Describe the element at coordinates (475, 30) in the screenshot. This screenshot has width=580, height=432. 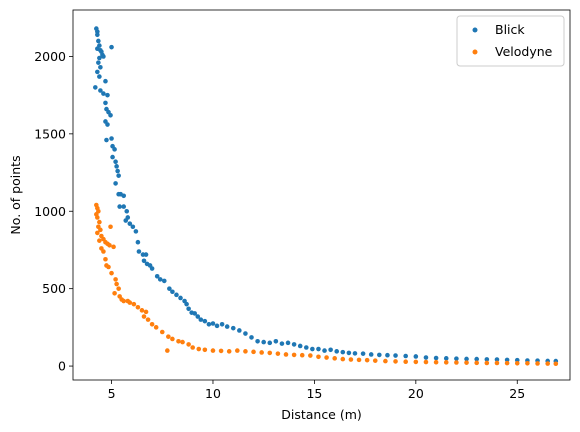
I see `legend-marker-blick` at that location.